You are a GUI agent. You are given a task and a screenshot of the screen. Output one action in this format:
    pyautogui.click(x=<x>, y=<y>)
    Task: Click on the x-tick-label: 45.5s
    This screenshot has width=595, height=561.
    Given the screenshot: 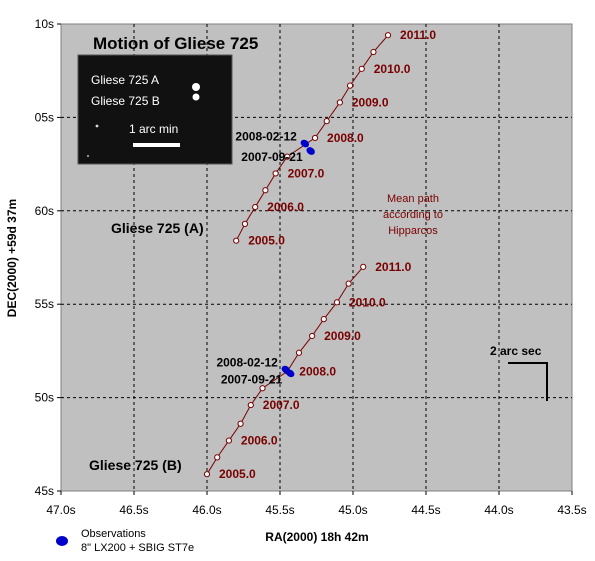 What is the action you would take?
    pyautogui.click(x=279, y=510)
    